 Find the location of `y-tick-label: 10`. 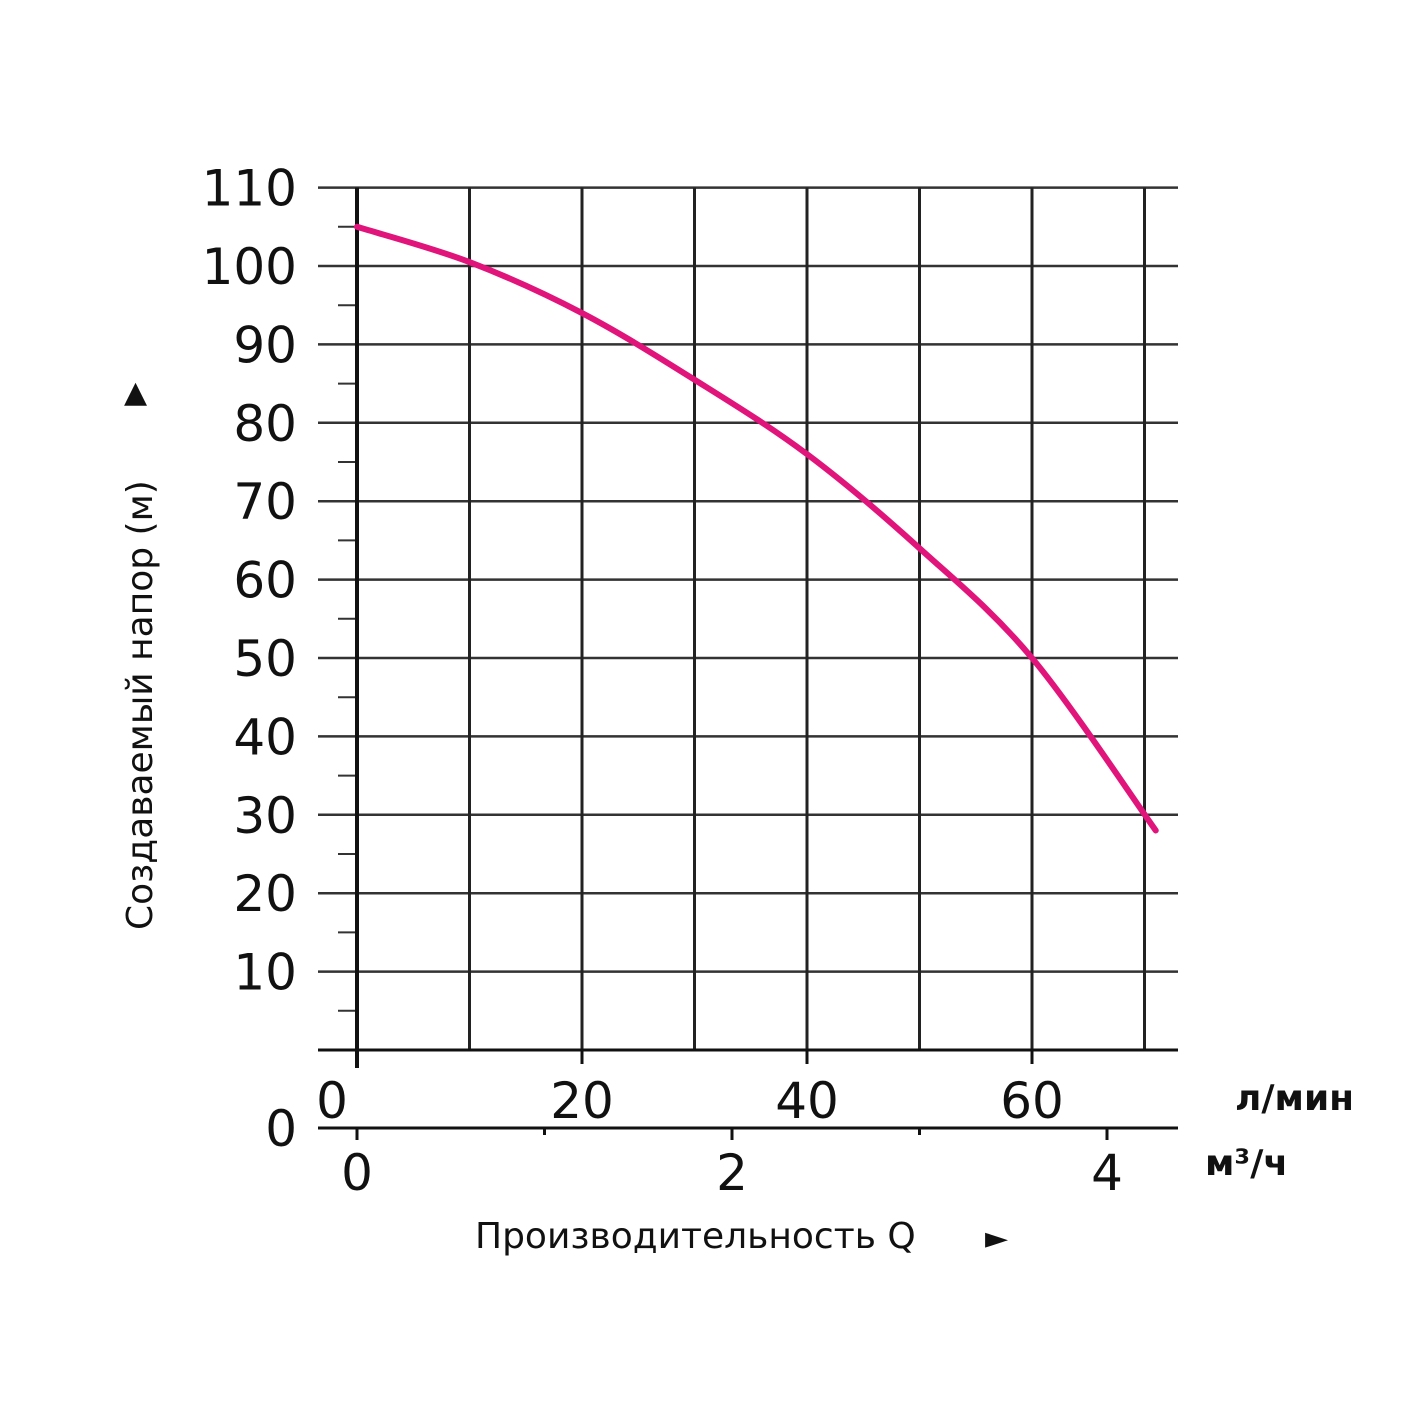

y-tick-label: 10 is located at coordinates (265, 973).